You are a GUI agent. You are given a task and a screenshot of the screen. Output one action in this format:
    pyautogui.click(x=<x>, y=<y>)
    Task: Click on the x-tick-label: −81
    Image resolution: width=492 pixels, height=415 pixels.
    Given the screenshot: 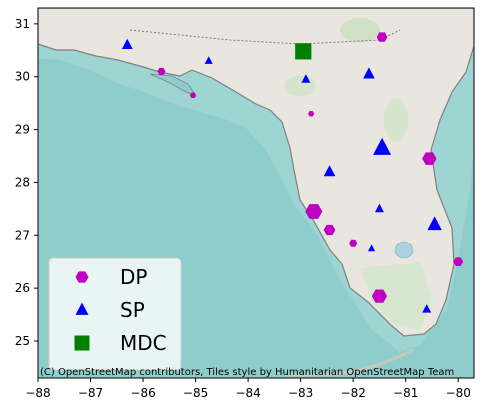 What is the action you would take?
    pyautogui.click(x=405, y=393)
    